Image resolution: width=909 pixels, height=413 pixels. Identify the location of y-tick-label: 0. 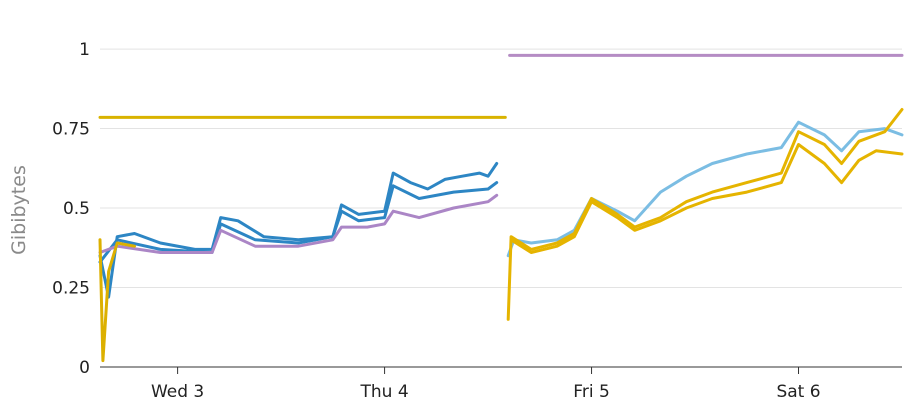
(84, 368).